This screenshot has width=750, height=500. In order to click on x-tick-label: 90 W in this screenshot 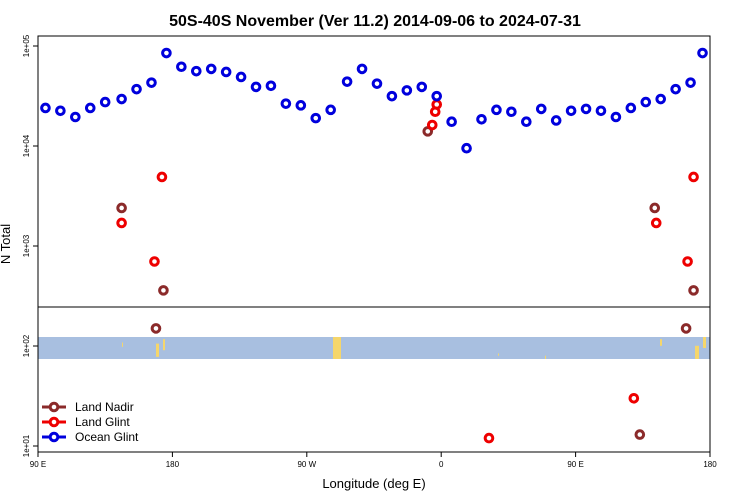, I will do `click(306, 464)`.